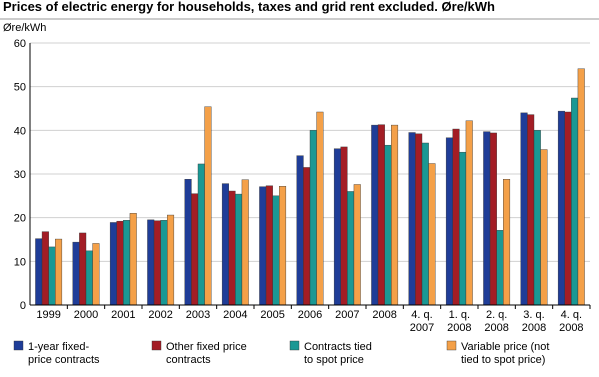 This screenshot has height=377, width=599. What do you see at coordinates (20, 44) in the screenshot?
I see `y-tick-label: 60` at bounding box center [20, 44].